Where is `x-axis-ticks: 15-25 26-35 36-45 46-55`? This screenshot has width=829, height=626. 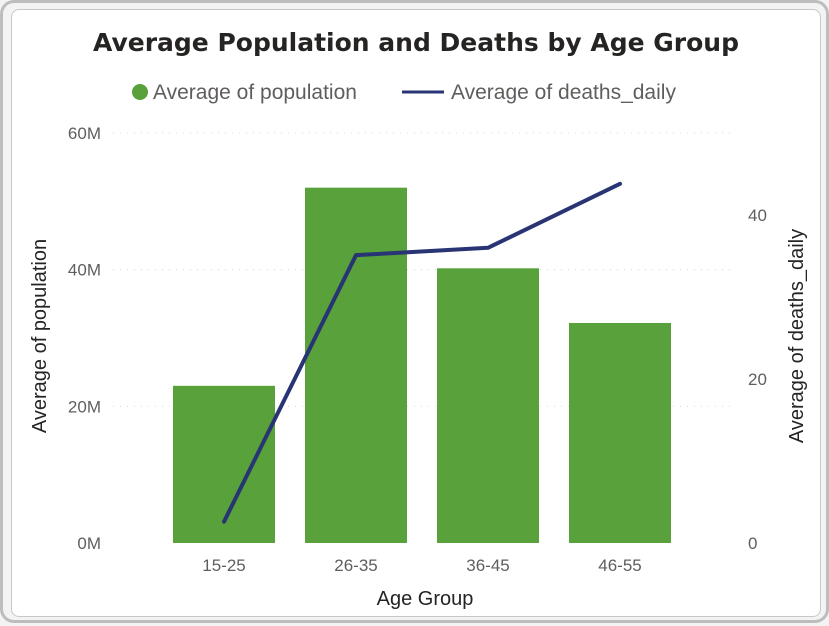
x-axis-ticks: 15-25 26-35 36-45 46-55 is located at coordinates (421, 565).